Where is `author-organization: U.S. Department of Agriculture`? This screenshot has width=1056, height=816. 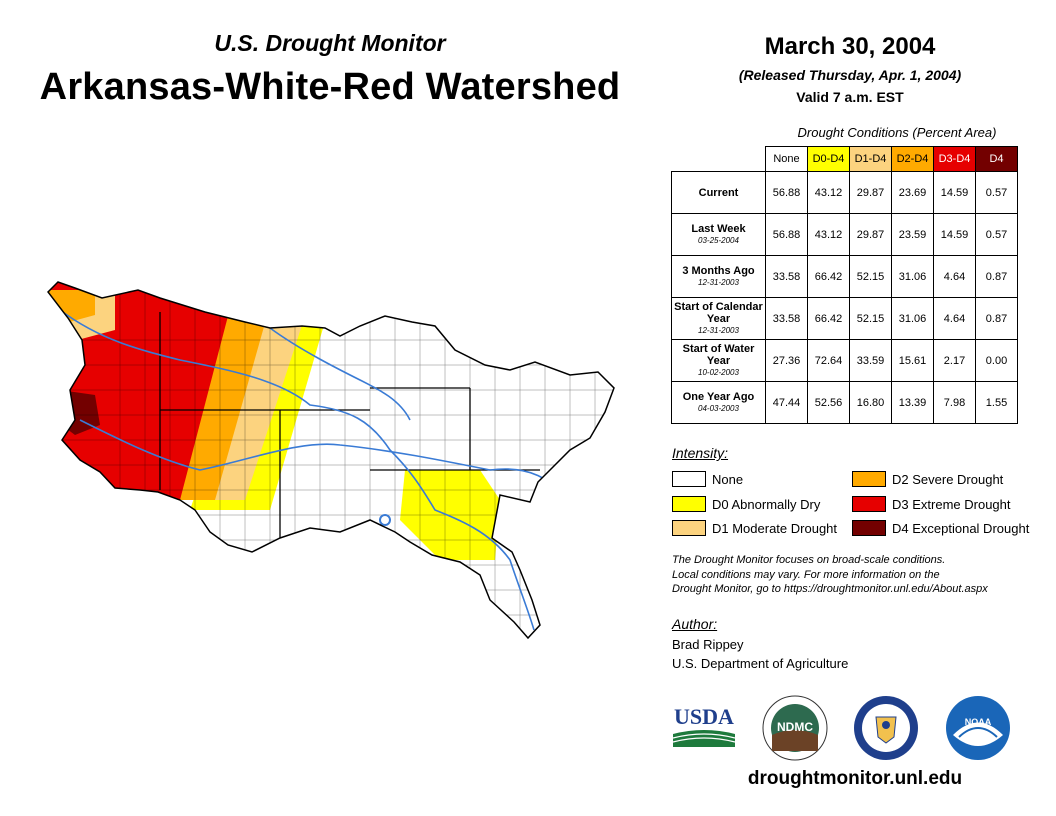 author-organization: U.S. Department of Agriculture is located at coordinates (760, 663).